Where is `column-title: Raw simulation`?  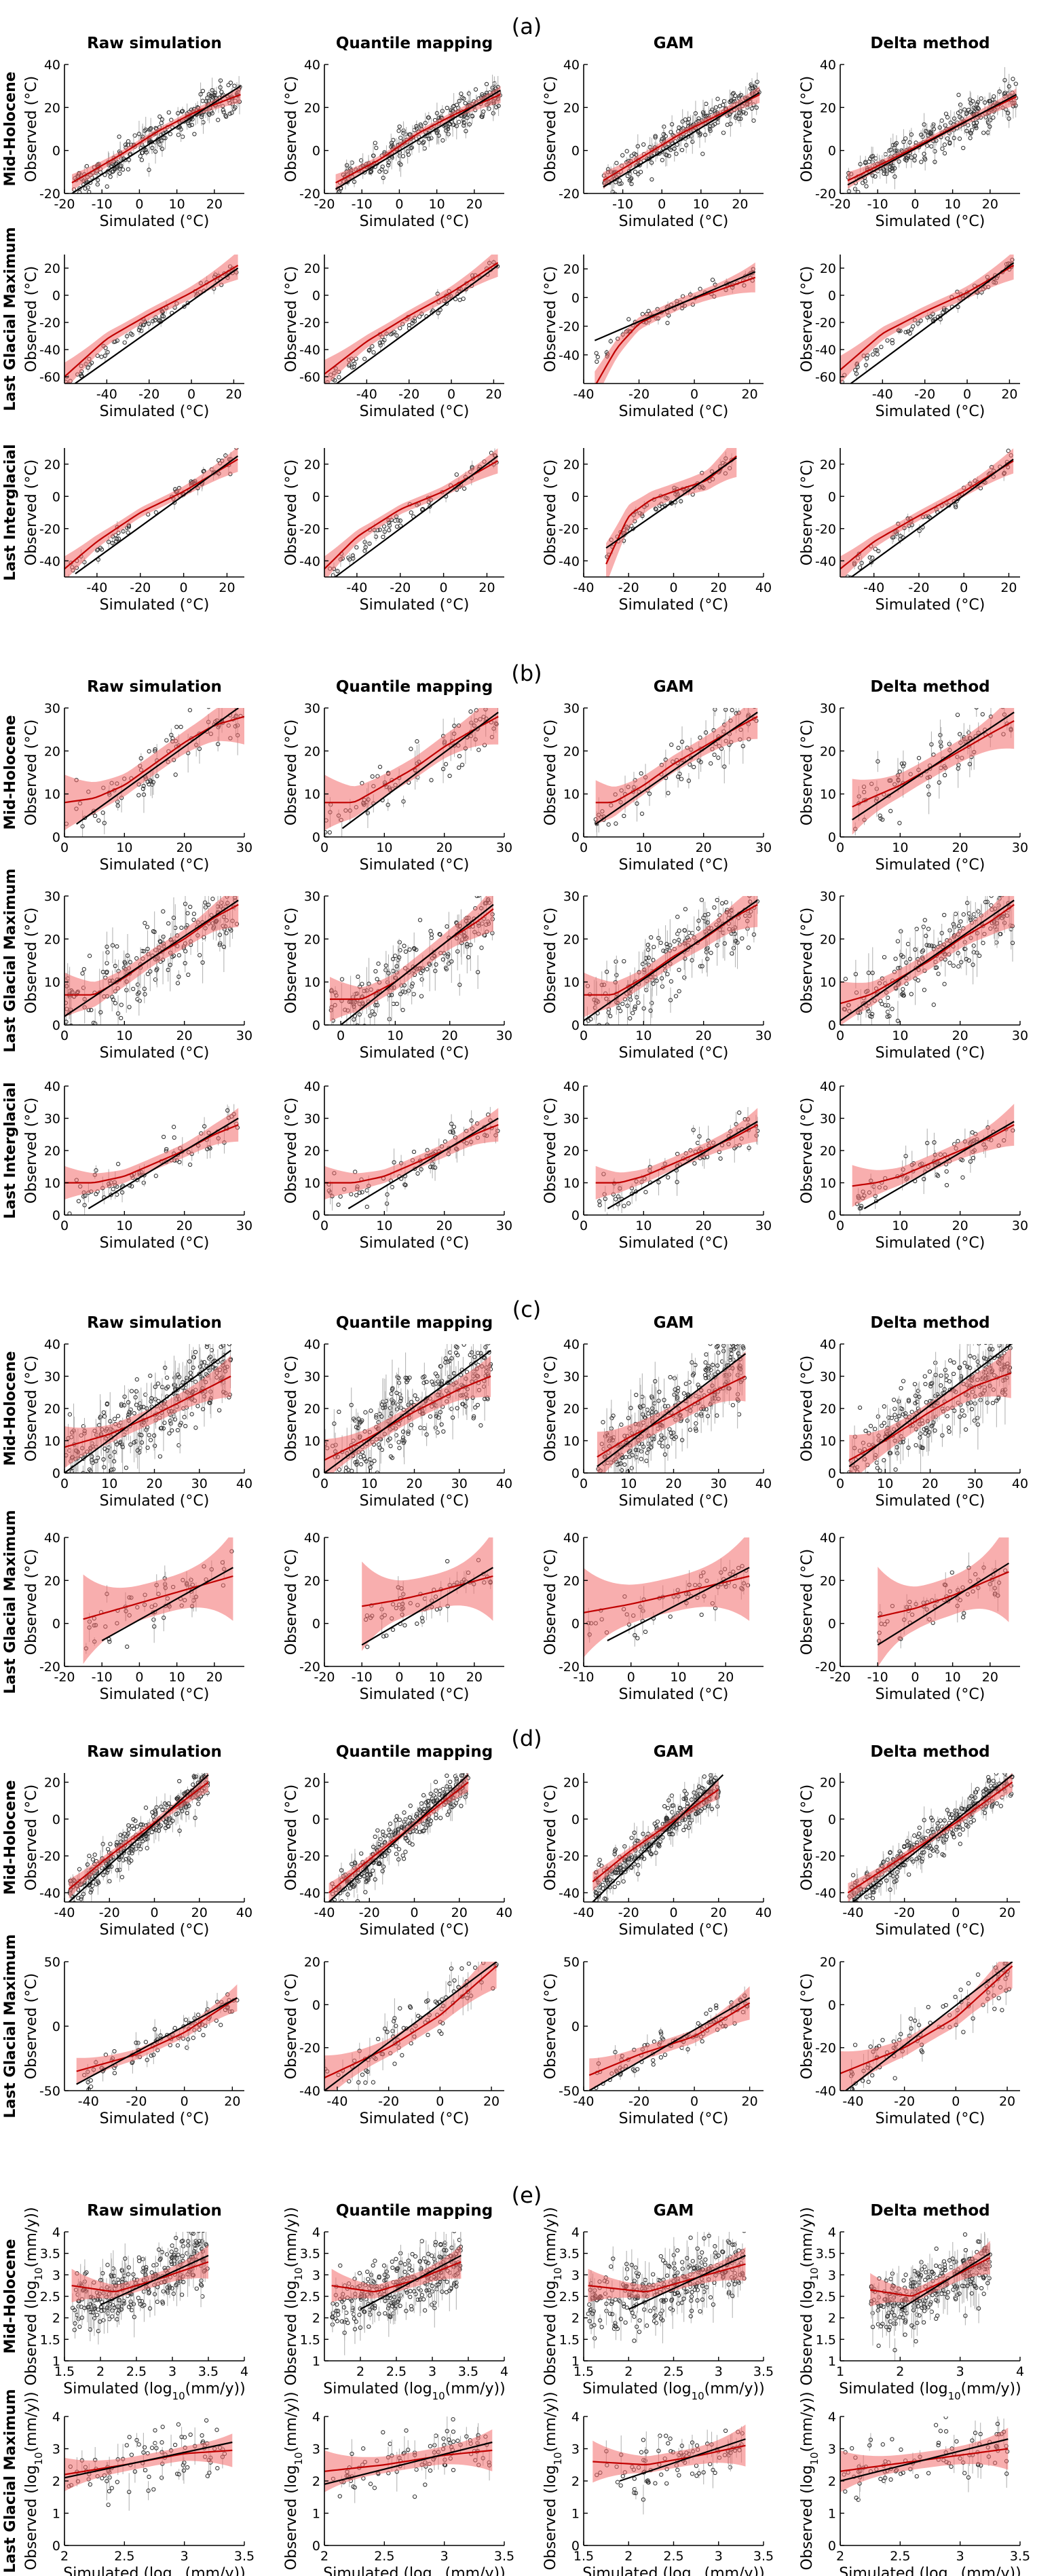 column-title: Raw simulation is located at coordinates (154, 687).